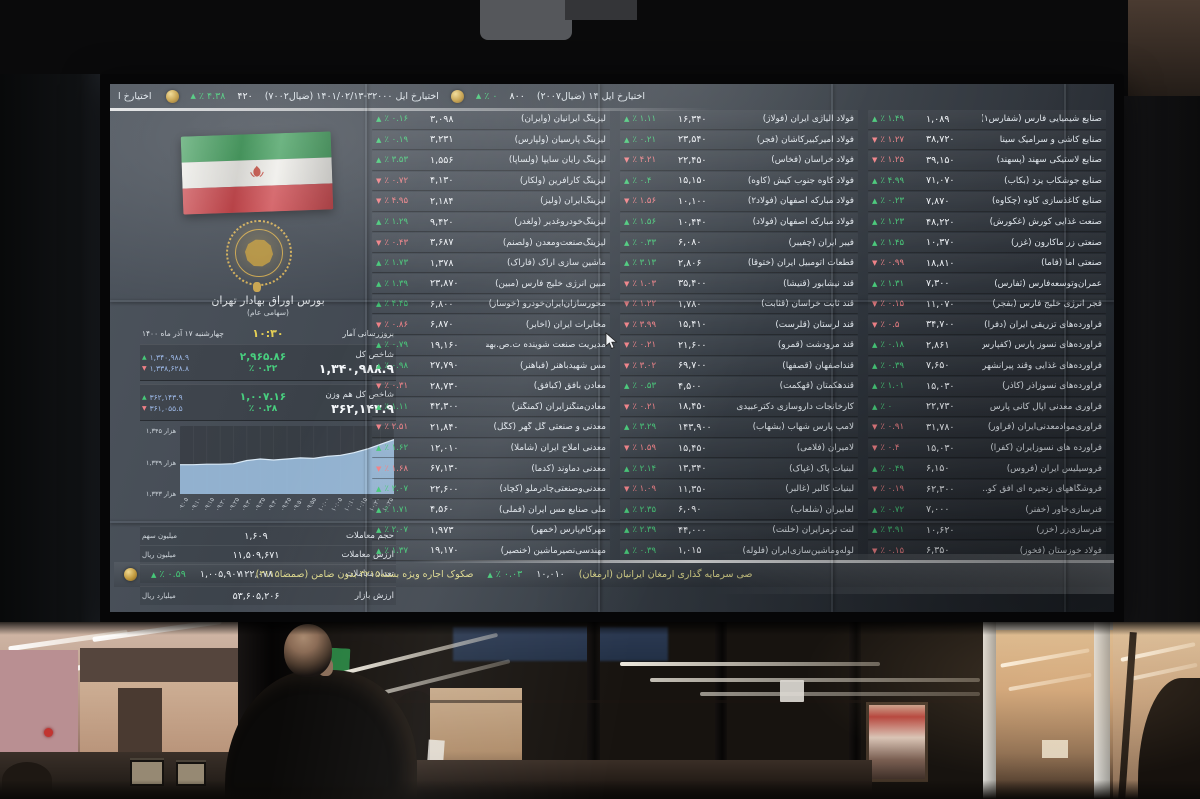  Describe the element at coordinates (739, 181) in the screenshot. I see `stock-row: ▲ ٪ ۰.۴ ۱۵,۱۵۰ فولاد کاوه جنوب کیش (کاوه)` at that location.